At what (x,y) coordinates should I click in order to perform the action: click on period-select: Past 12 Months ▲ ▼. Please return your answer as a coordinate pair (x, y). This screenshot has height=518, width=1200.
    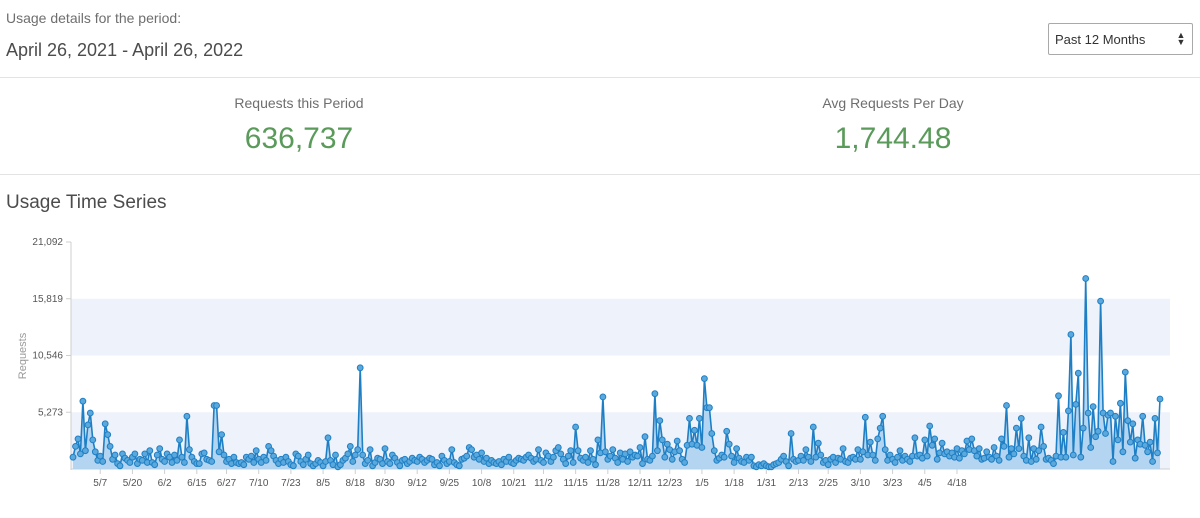
    Looking at the image, I should click on (1120, 39).